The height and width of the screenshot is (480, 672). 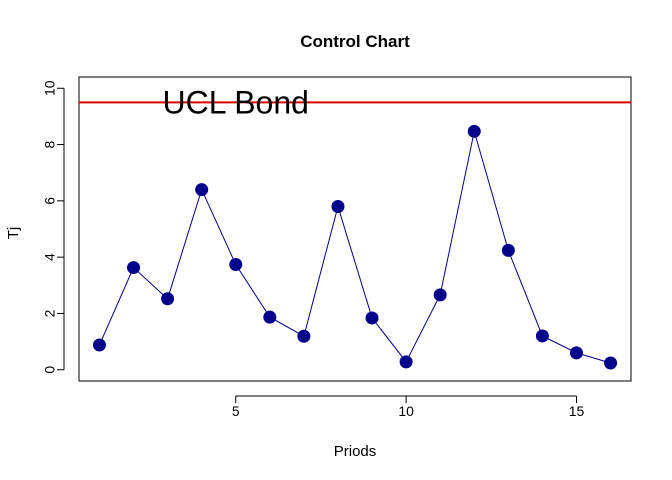 What do you see at coordinates (577, 411) in the screenshot?
I see `x-tick-label: 15` at bounding box center [577, 411].